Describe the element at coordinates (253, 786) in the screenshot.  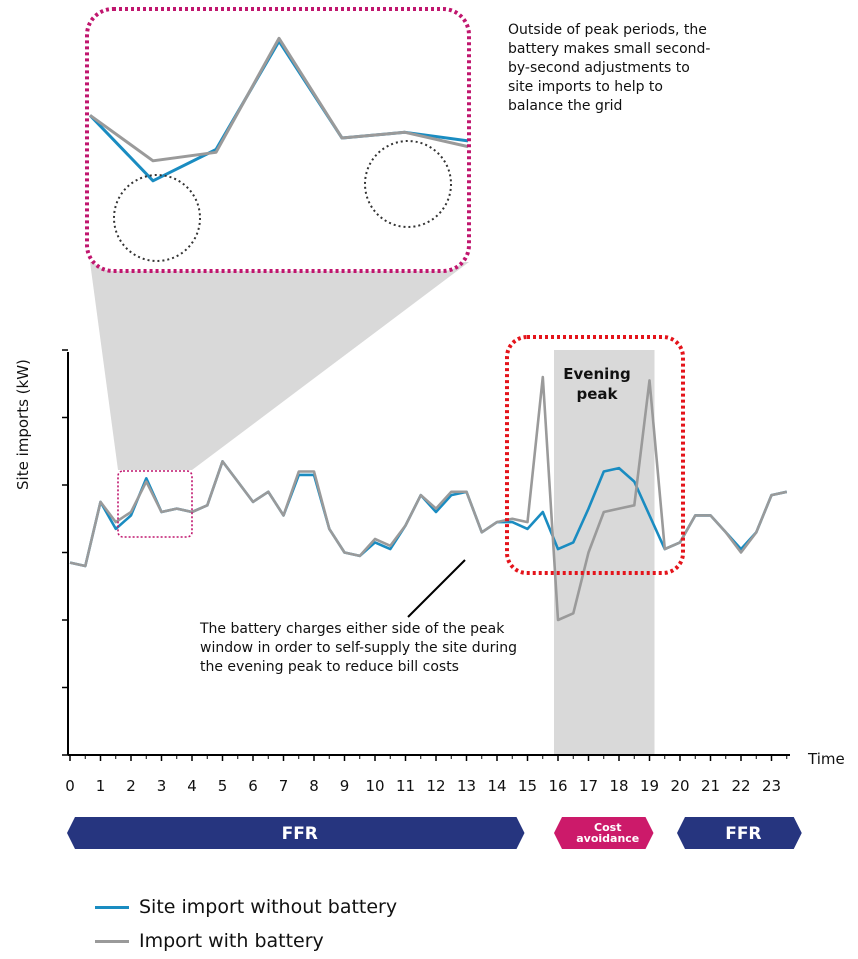
I see `x-tick-label: 6` at that location.